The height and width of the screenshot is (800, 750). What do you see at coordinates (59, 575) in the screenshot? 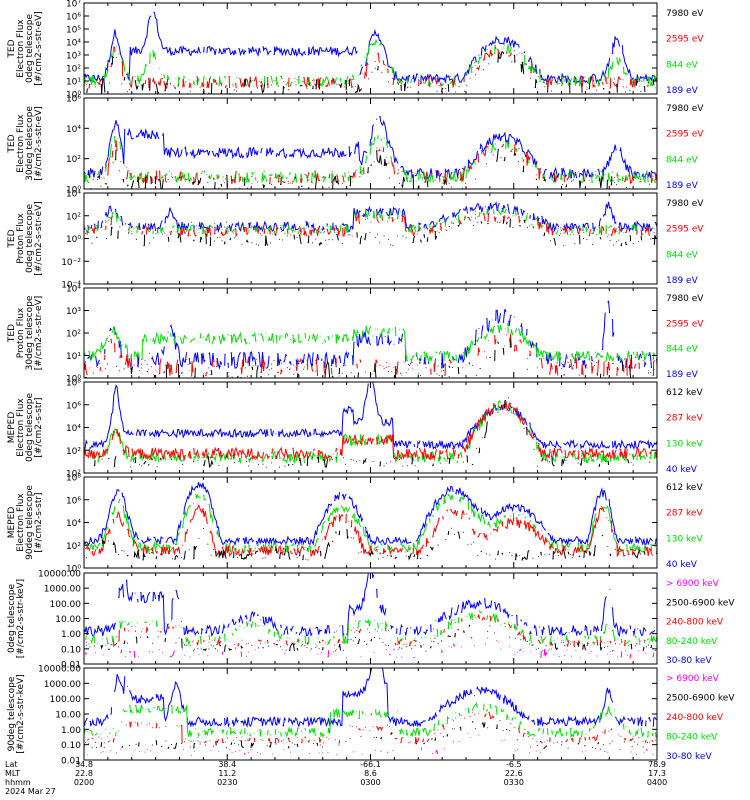
I see `y-tick-label: 10000.00` at bounding box center [59, 575].